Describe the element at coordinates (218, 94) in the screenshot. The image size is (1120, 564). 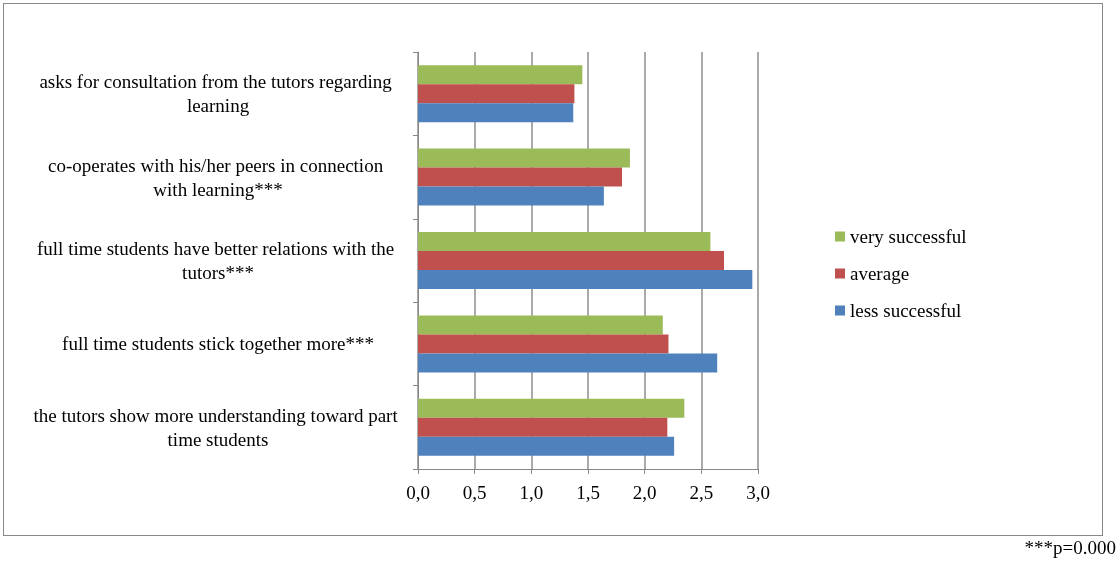
I see `y-tick-label: asks for consultation from the tutors regarding learning` at that location.